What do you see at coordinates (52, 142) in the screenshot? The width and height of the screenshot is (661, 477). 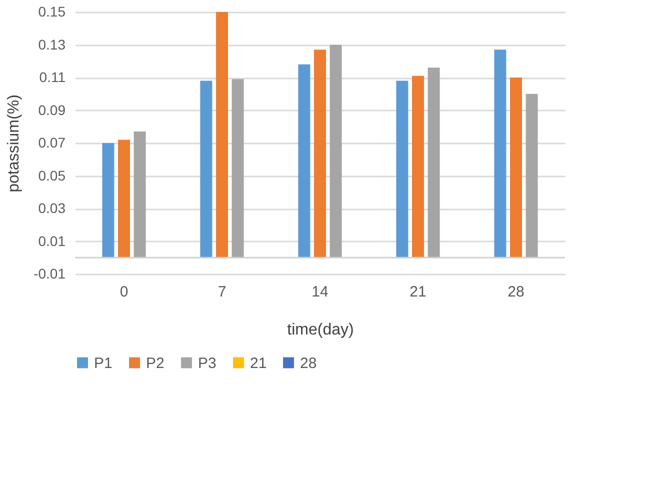 I see `y-tick-label: 0.07` at bounding box center [52, 142].